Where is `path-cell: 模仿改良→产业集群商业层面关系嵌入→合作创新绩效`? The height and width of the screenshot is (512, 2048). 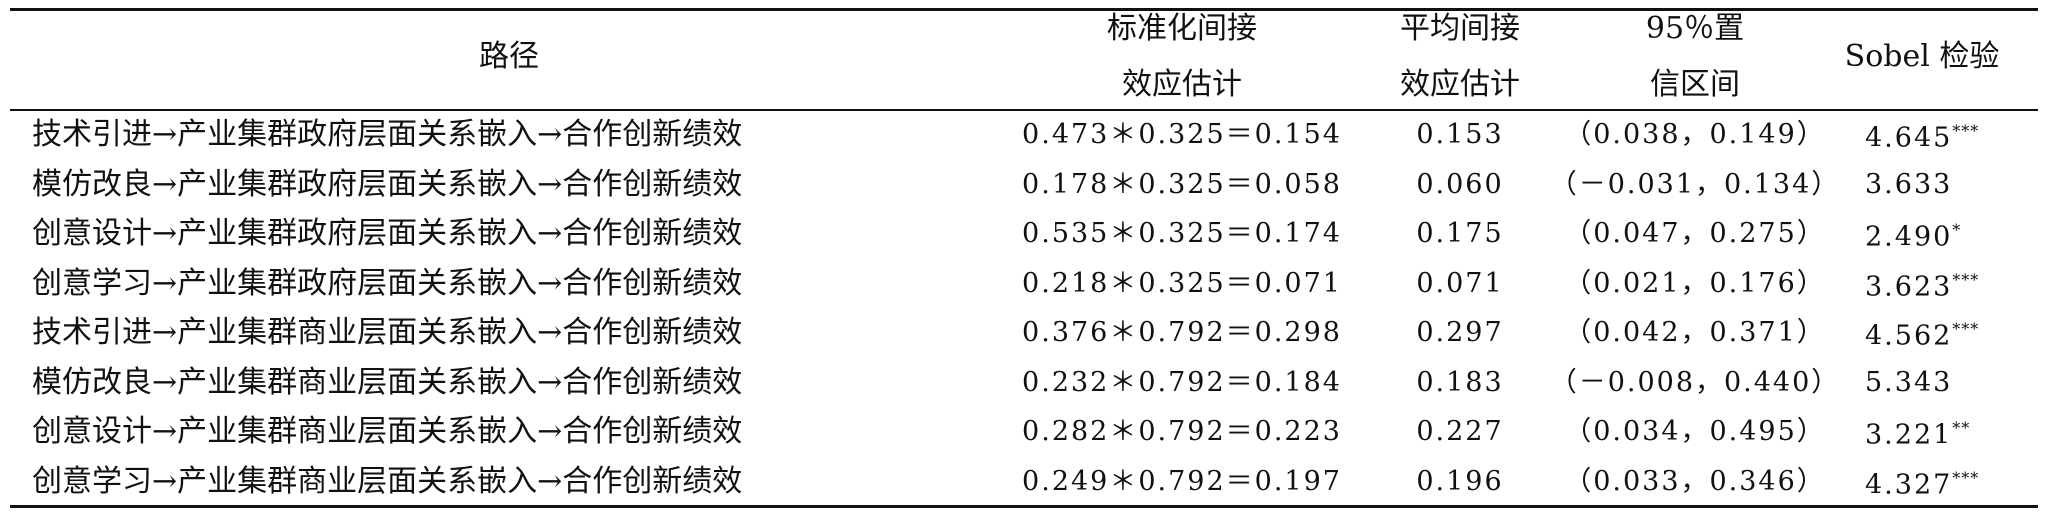
path-cell: 模仿改良→产业集群商业层面关系嵌入→合作创新绩效 is located at coordinates (387, 382).